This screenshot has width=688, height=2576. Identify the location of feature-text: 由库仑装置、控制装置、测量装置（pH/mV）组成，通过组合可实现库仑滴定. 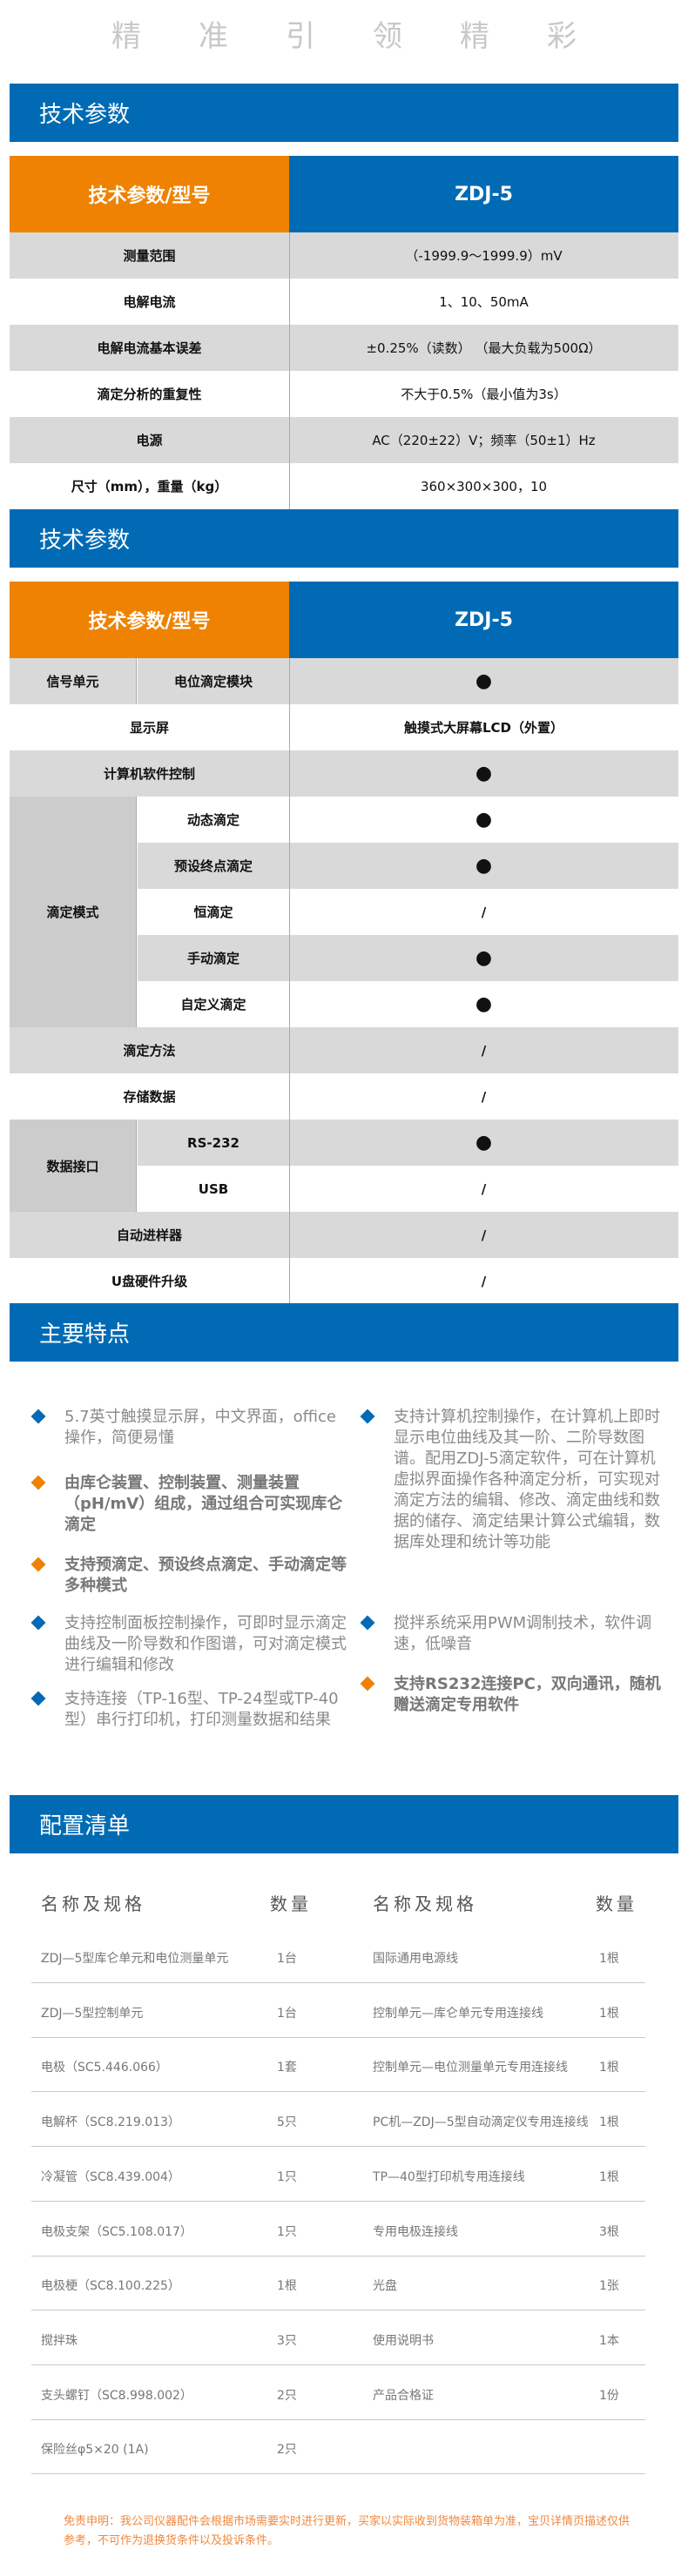
(203, 1504).